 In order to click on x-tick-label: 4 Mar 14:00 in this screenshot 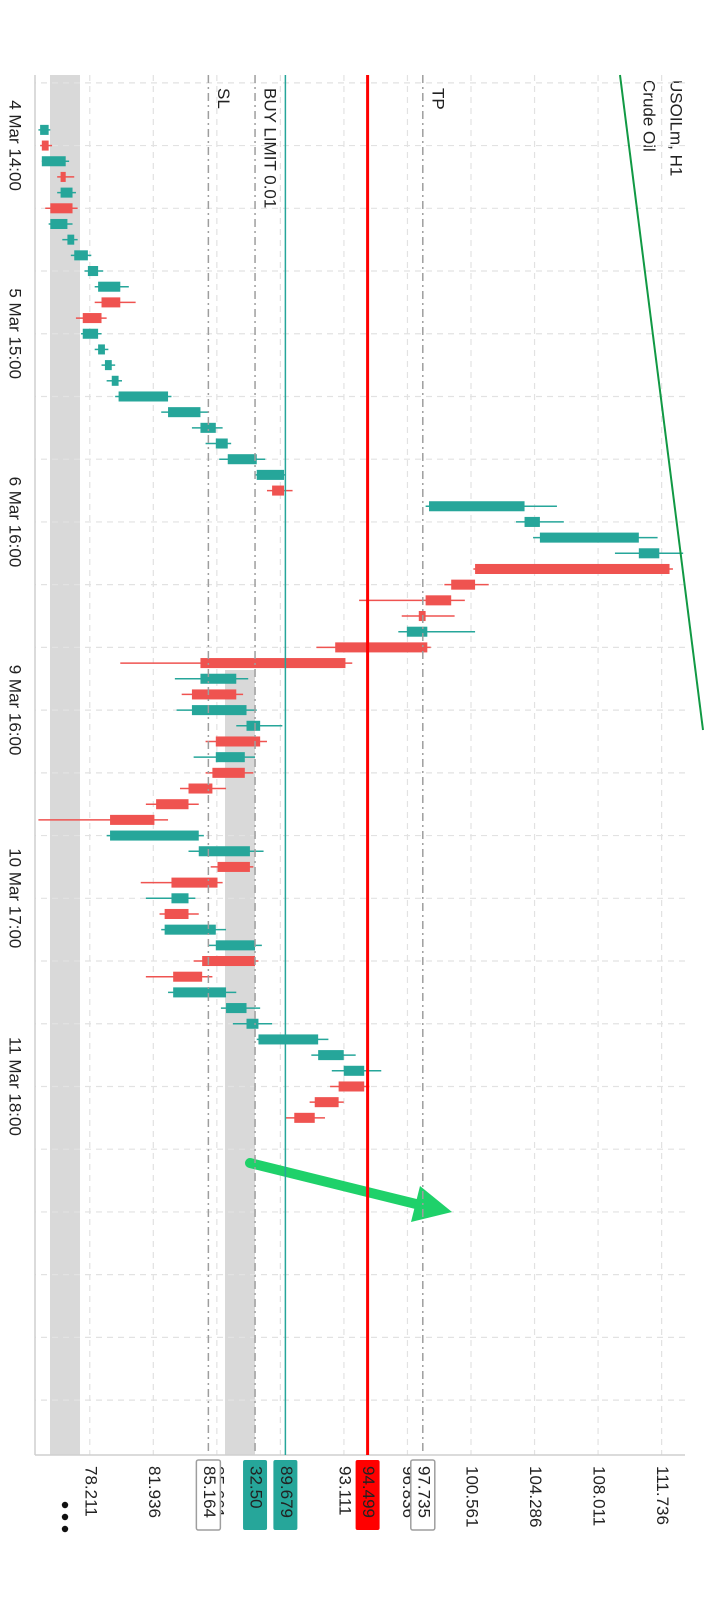, I will do `click(15, 145)`.